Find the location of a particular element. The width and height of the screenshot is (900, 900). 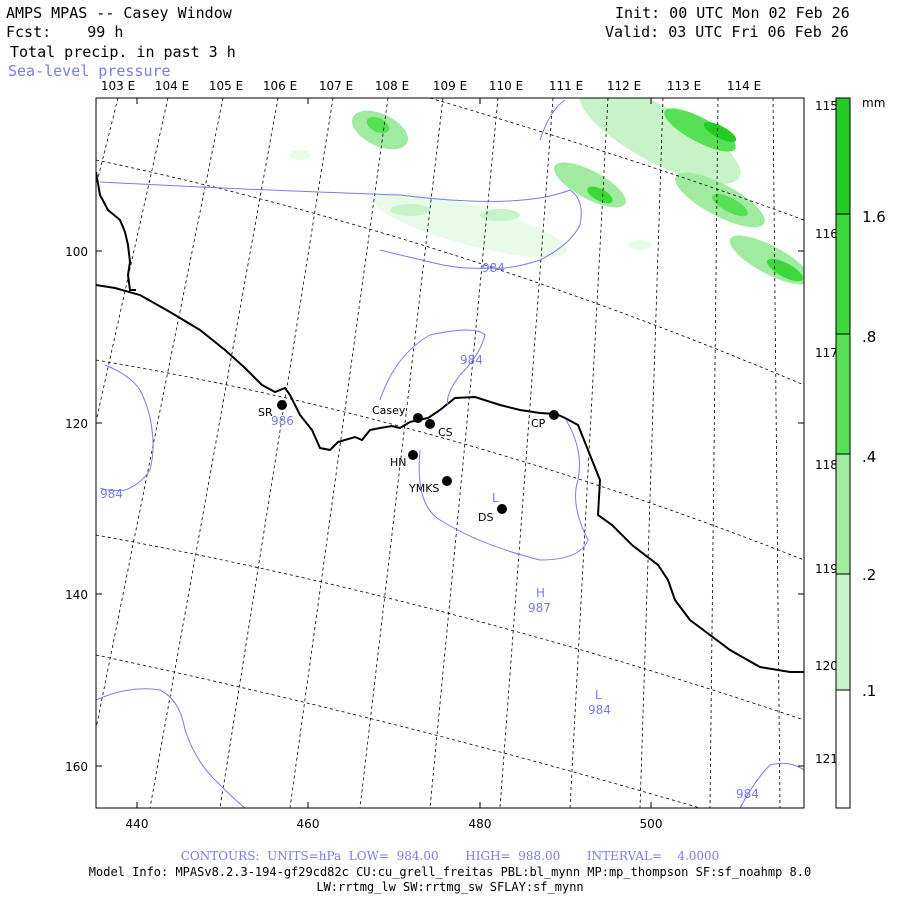

y-tick-label: 100 is located at coordinates (76, 252).